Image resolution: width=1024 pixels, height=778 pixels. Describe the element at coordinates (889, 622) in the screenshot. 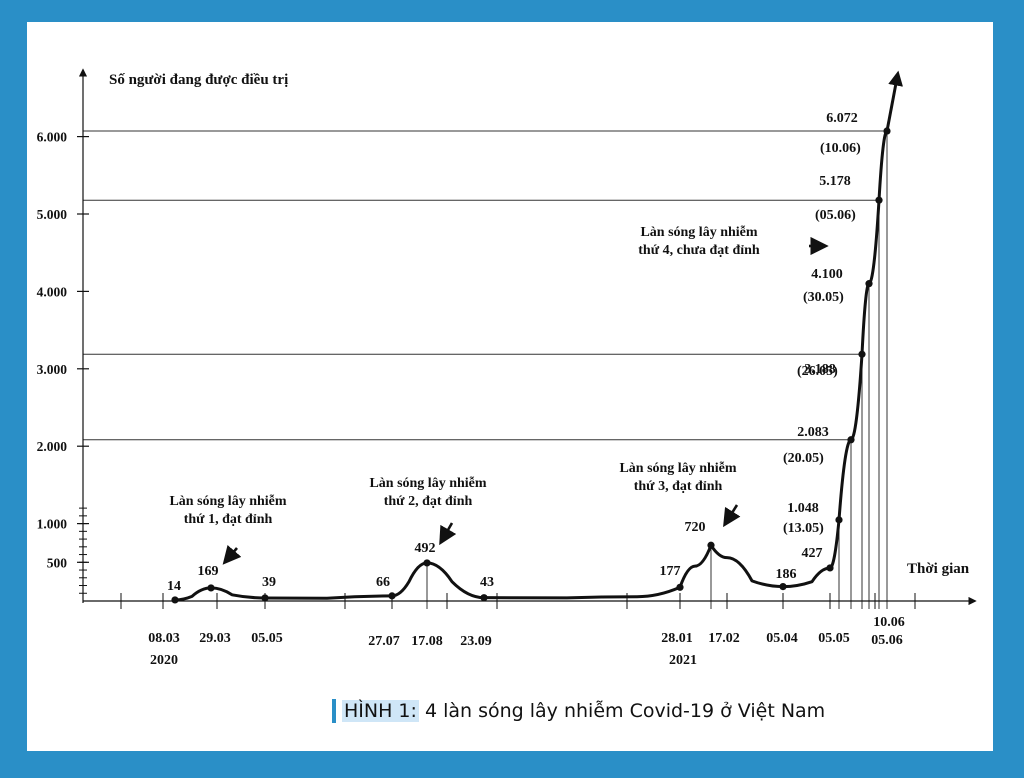

I see `x-tick-label: 10.06` at that location.